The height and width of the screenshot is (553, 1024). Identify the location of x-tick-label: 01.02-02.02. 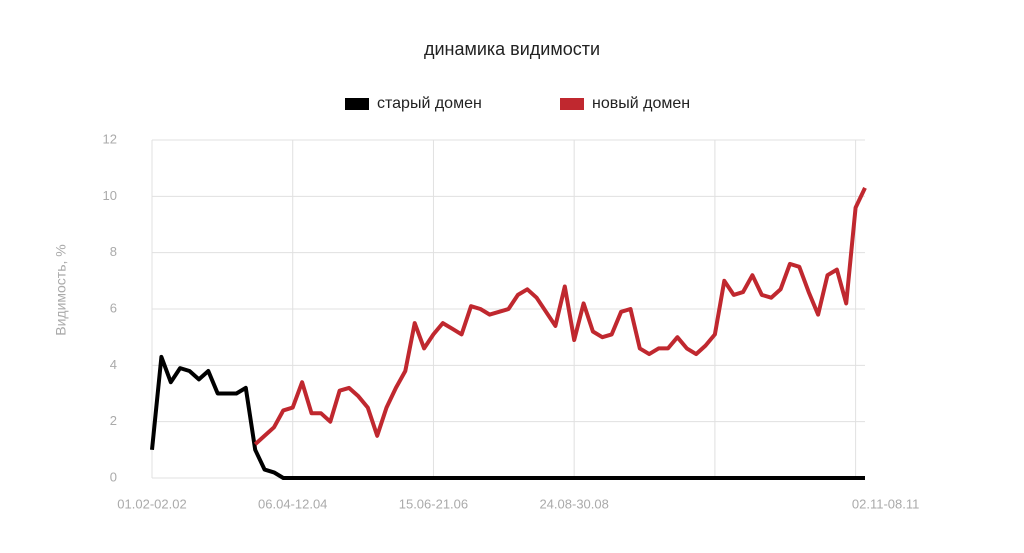
(151, 503).